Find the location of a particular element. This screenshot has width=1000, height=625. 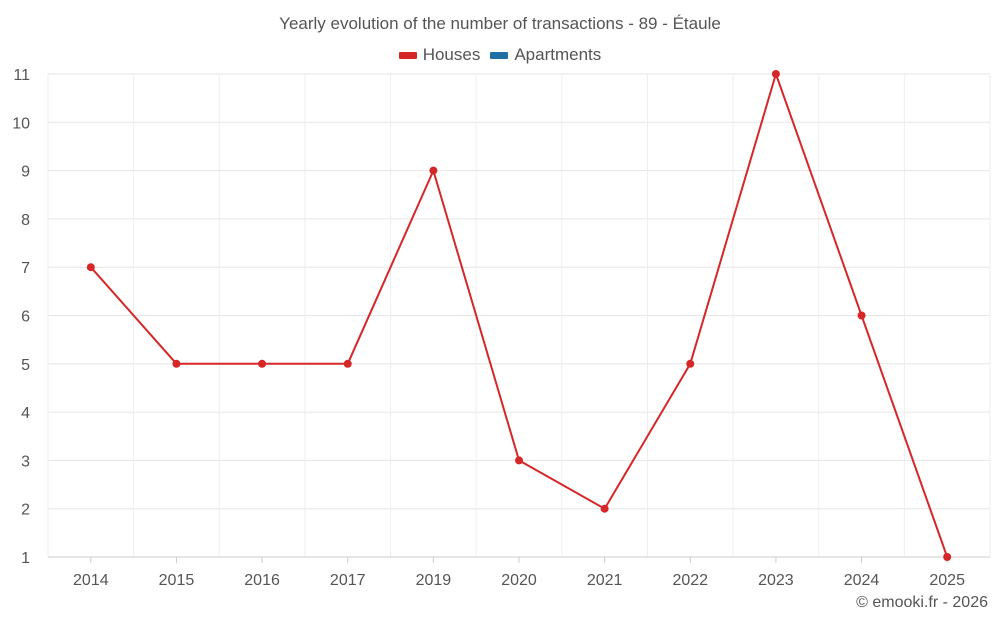

legend-item-apartments: Apartments is located at coordinates (545, 55).